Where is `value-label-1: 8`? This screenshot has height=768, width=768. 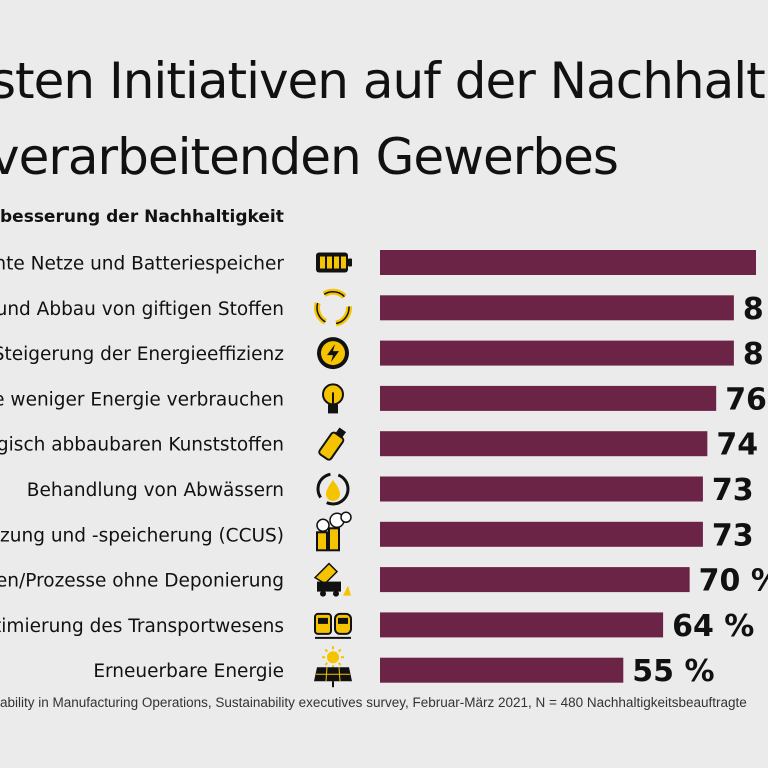
value-label-1: 8 is located at coordinates (753, 309).